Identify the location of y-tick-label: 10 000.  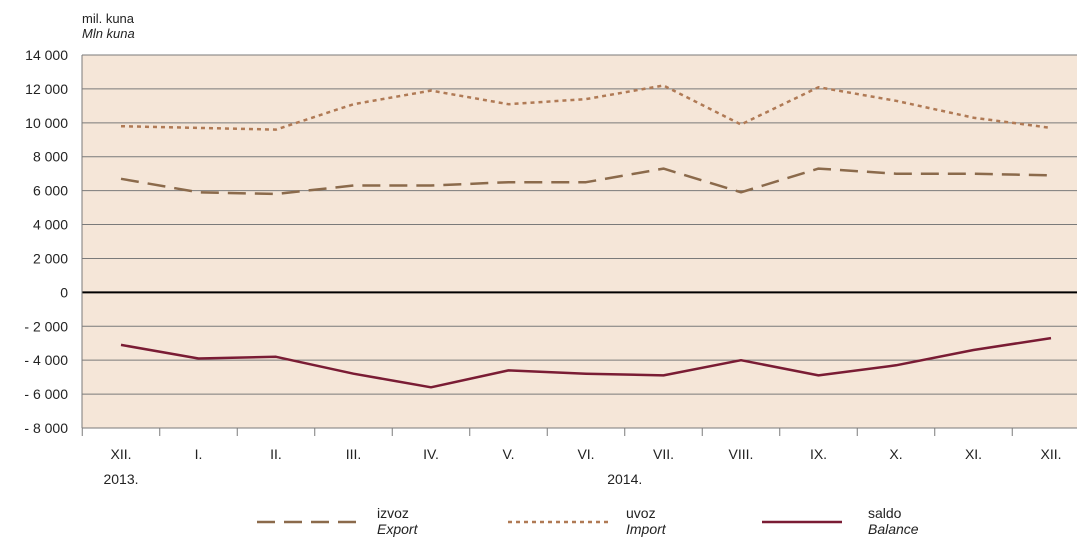
(46, 123).